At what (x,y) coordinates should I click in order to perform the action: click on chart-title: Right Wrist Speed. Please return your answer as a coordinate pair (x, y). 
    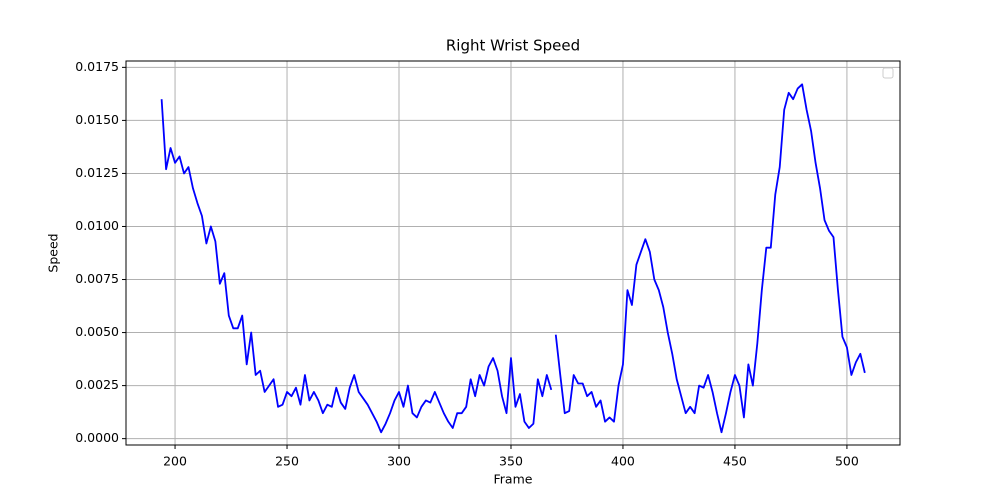
    Looking at the image, I should click on (513, 46).